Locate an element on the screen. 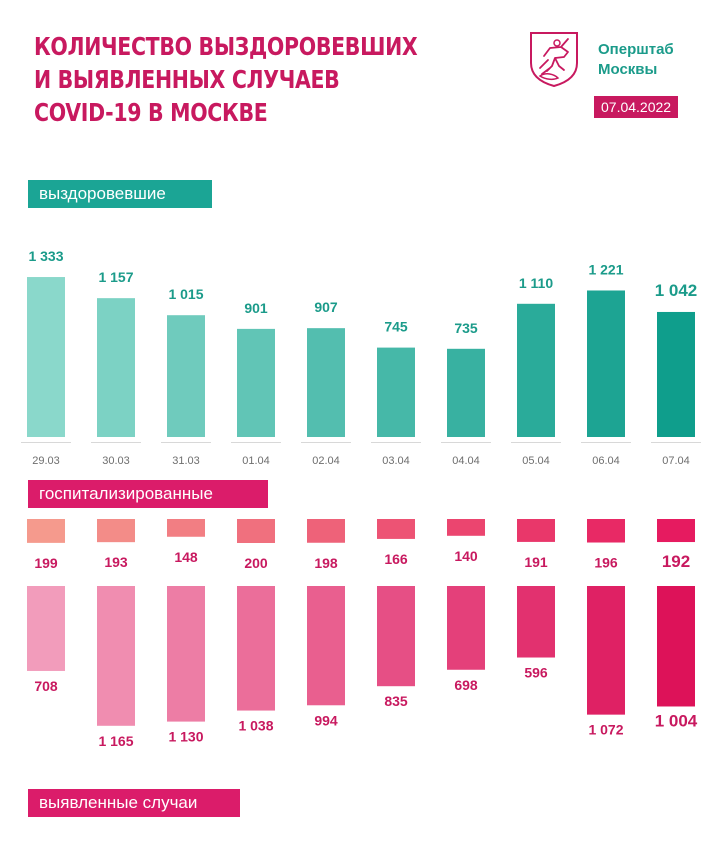  date-tick-label: 04.04 is located at coordinates (466, 461).